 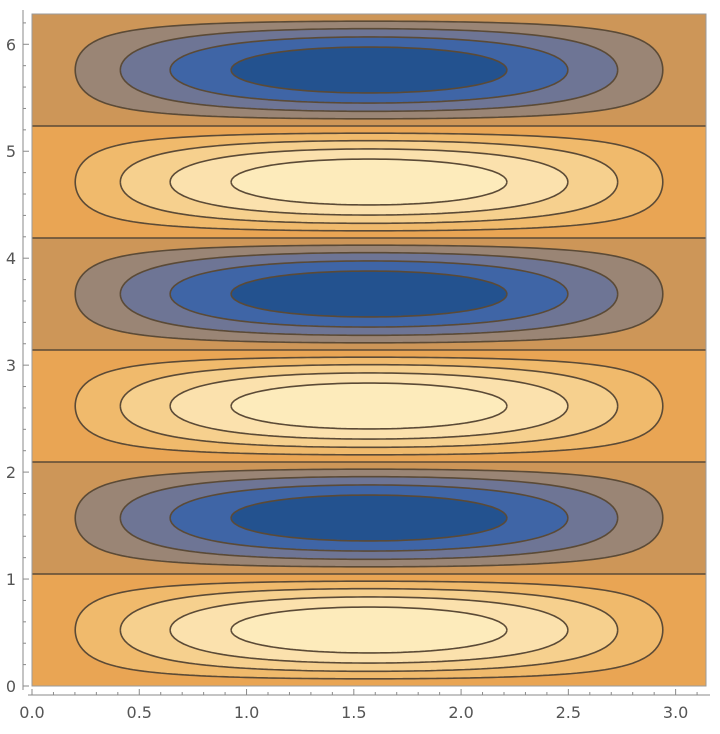 I want to click on y-tick-label: 5, so click(x=11, y=151).